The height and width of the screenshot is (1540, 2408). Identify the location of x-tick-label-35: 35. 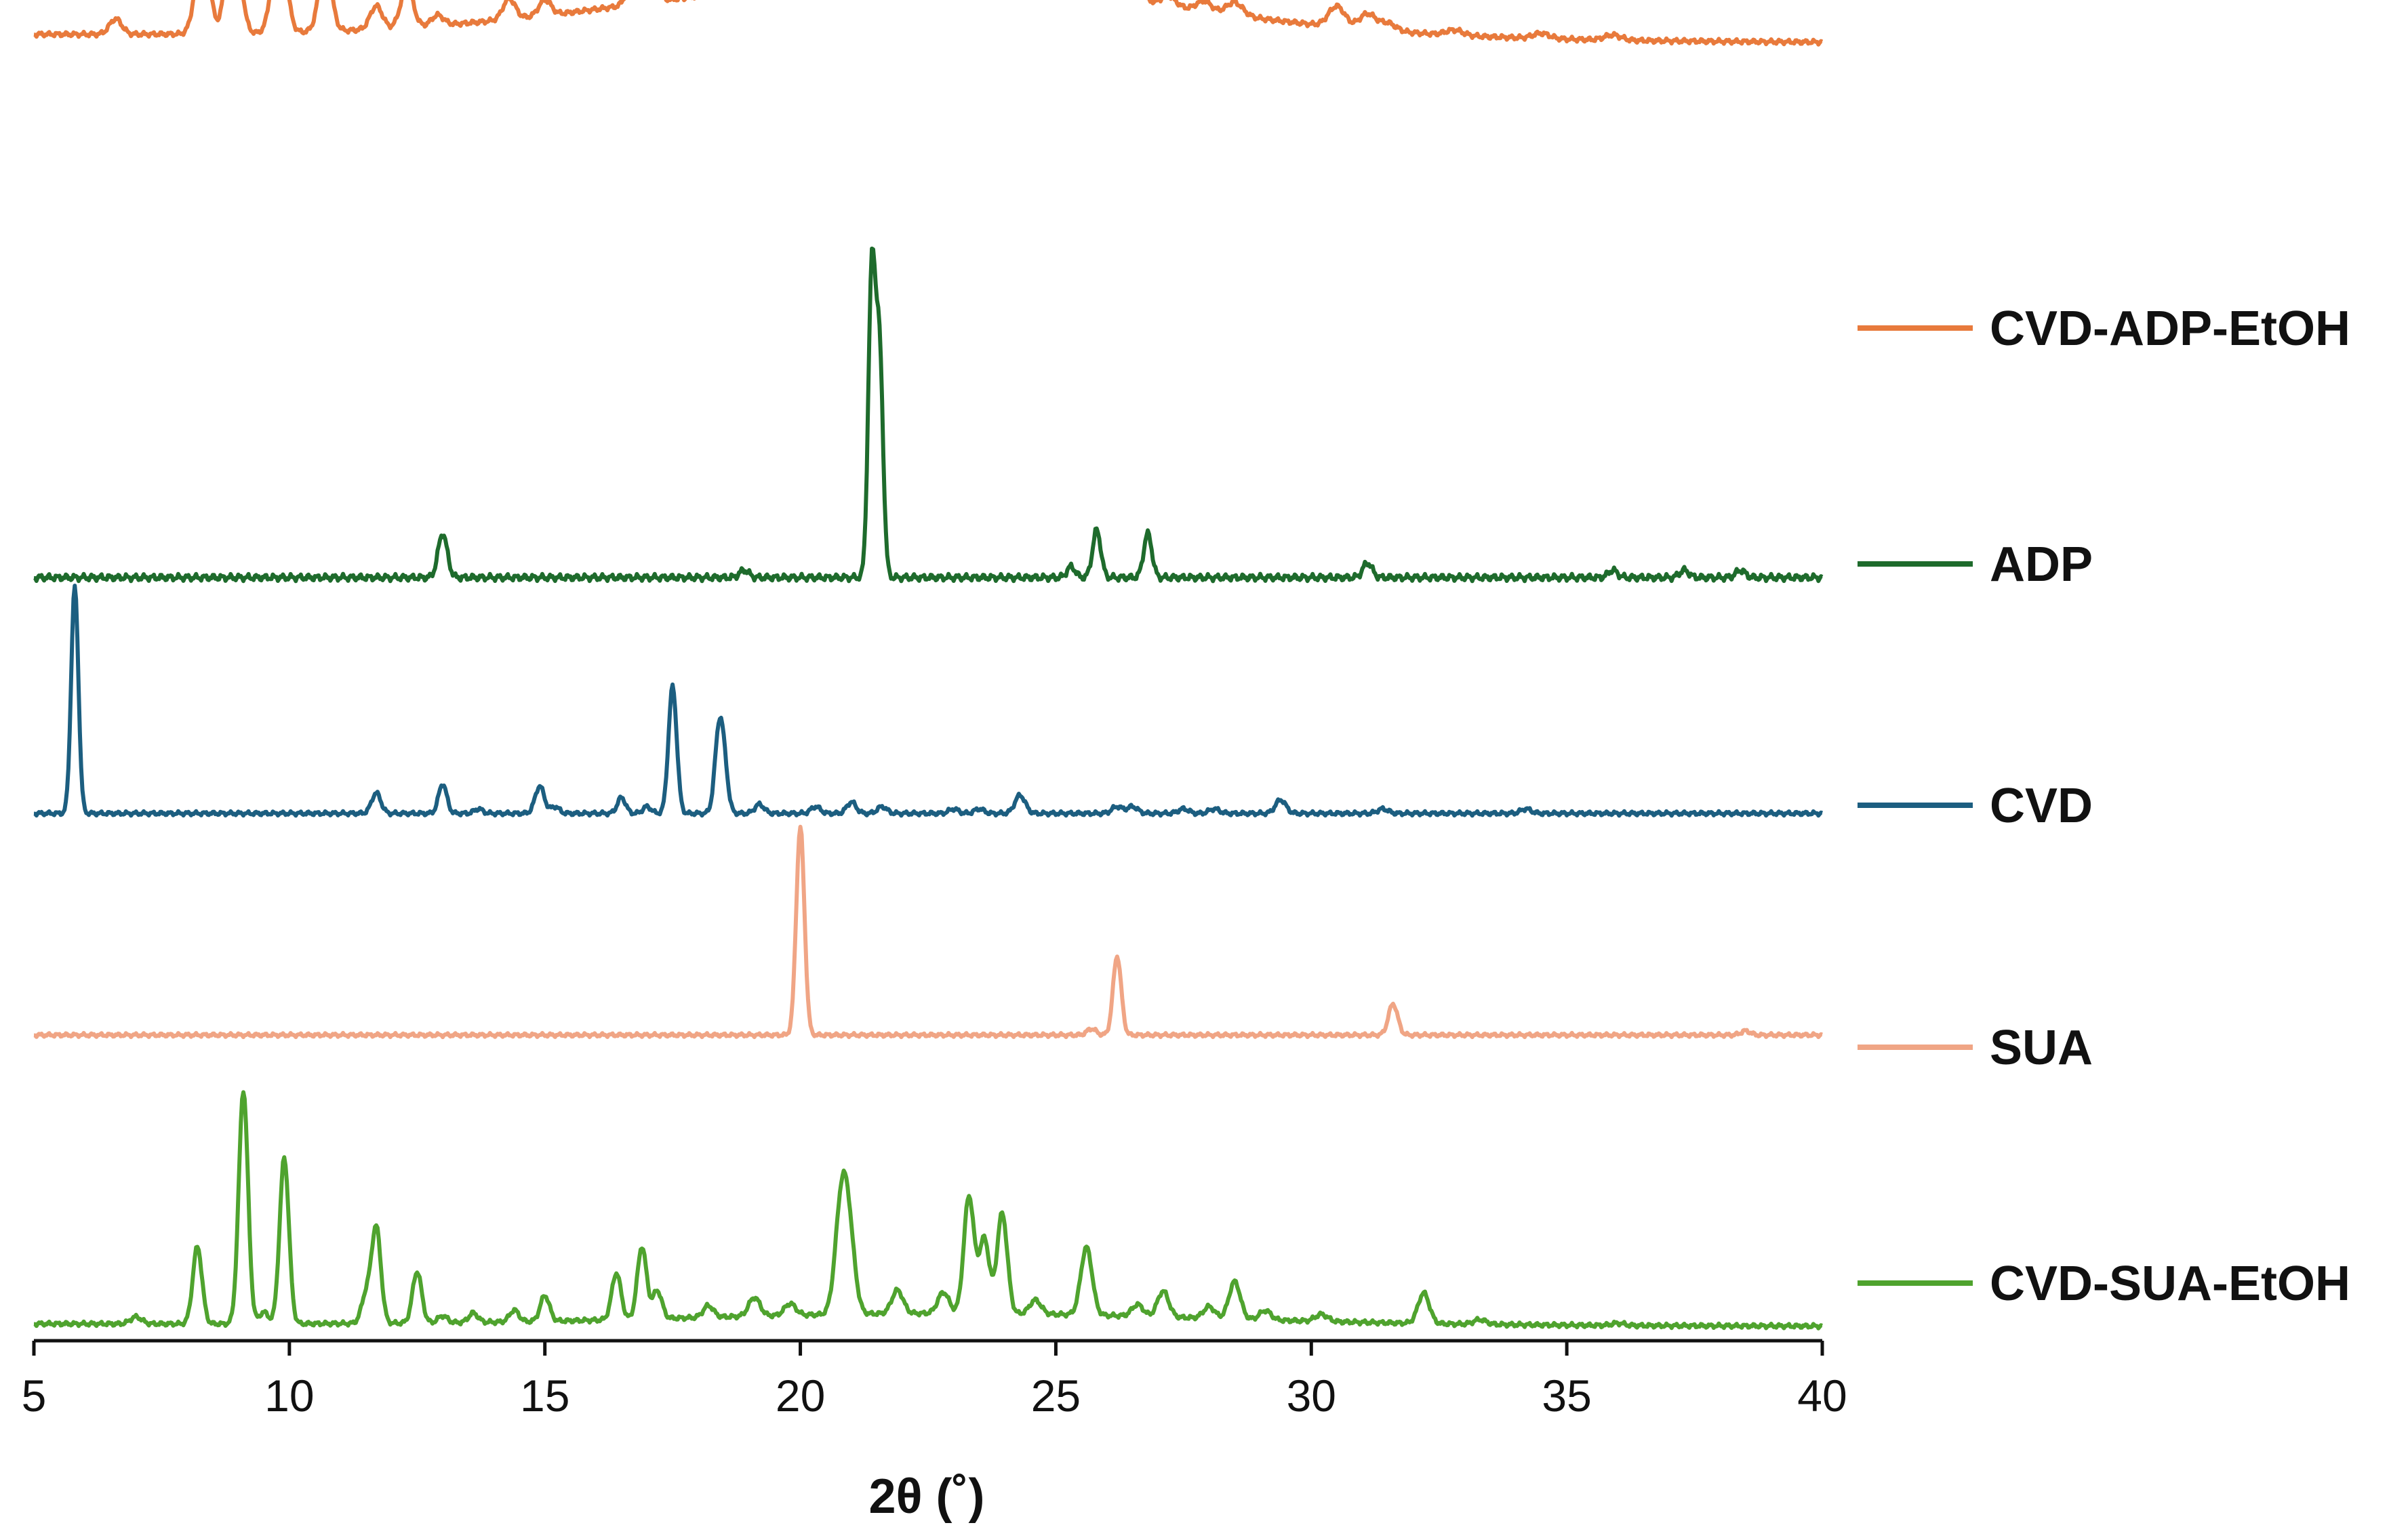
(1566, 1396).